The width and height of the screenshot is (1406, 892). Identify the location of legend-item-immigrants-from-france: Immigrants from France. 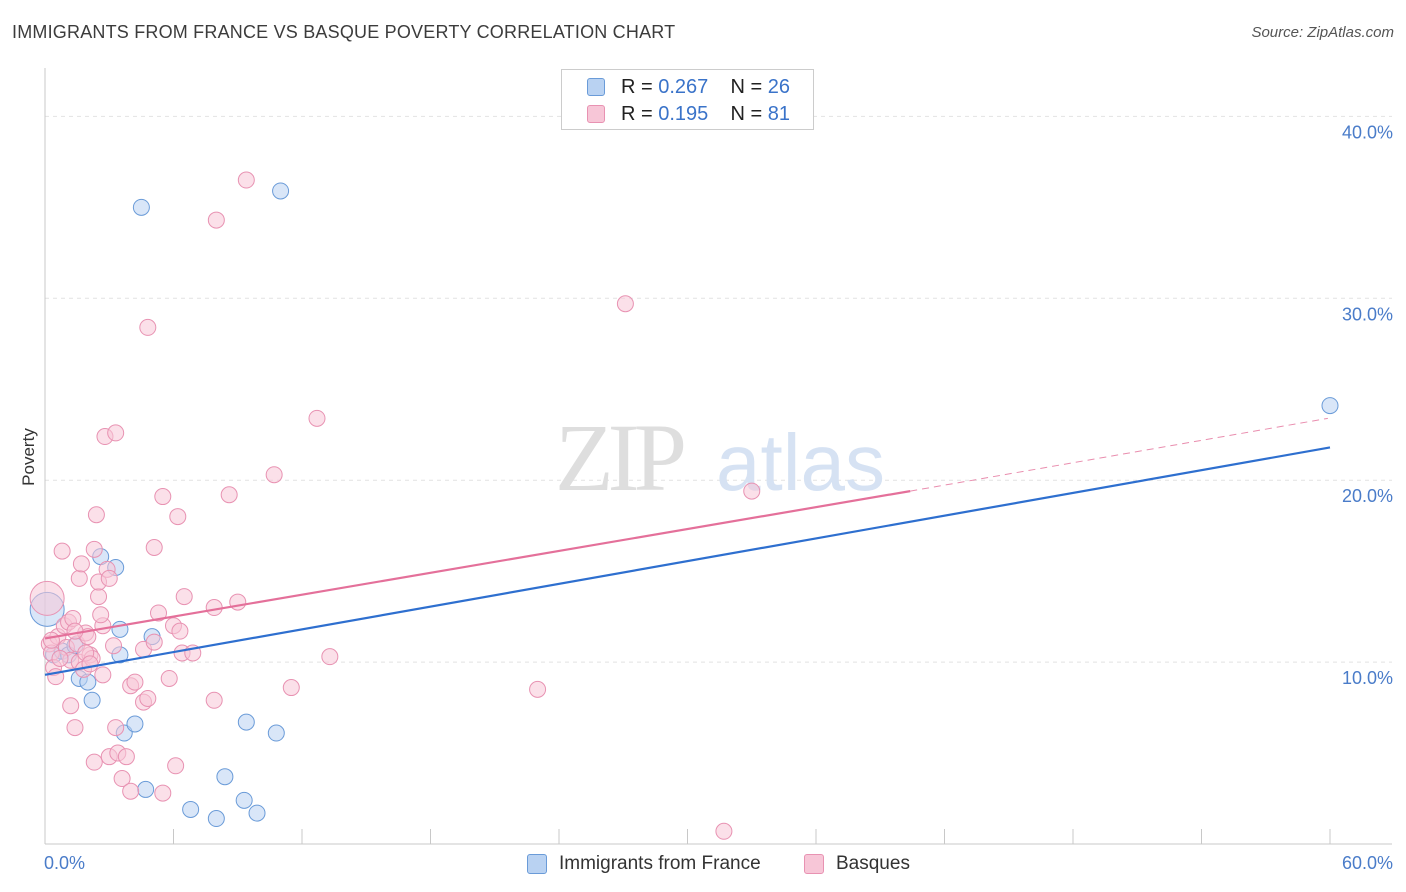
(644, 864).